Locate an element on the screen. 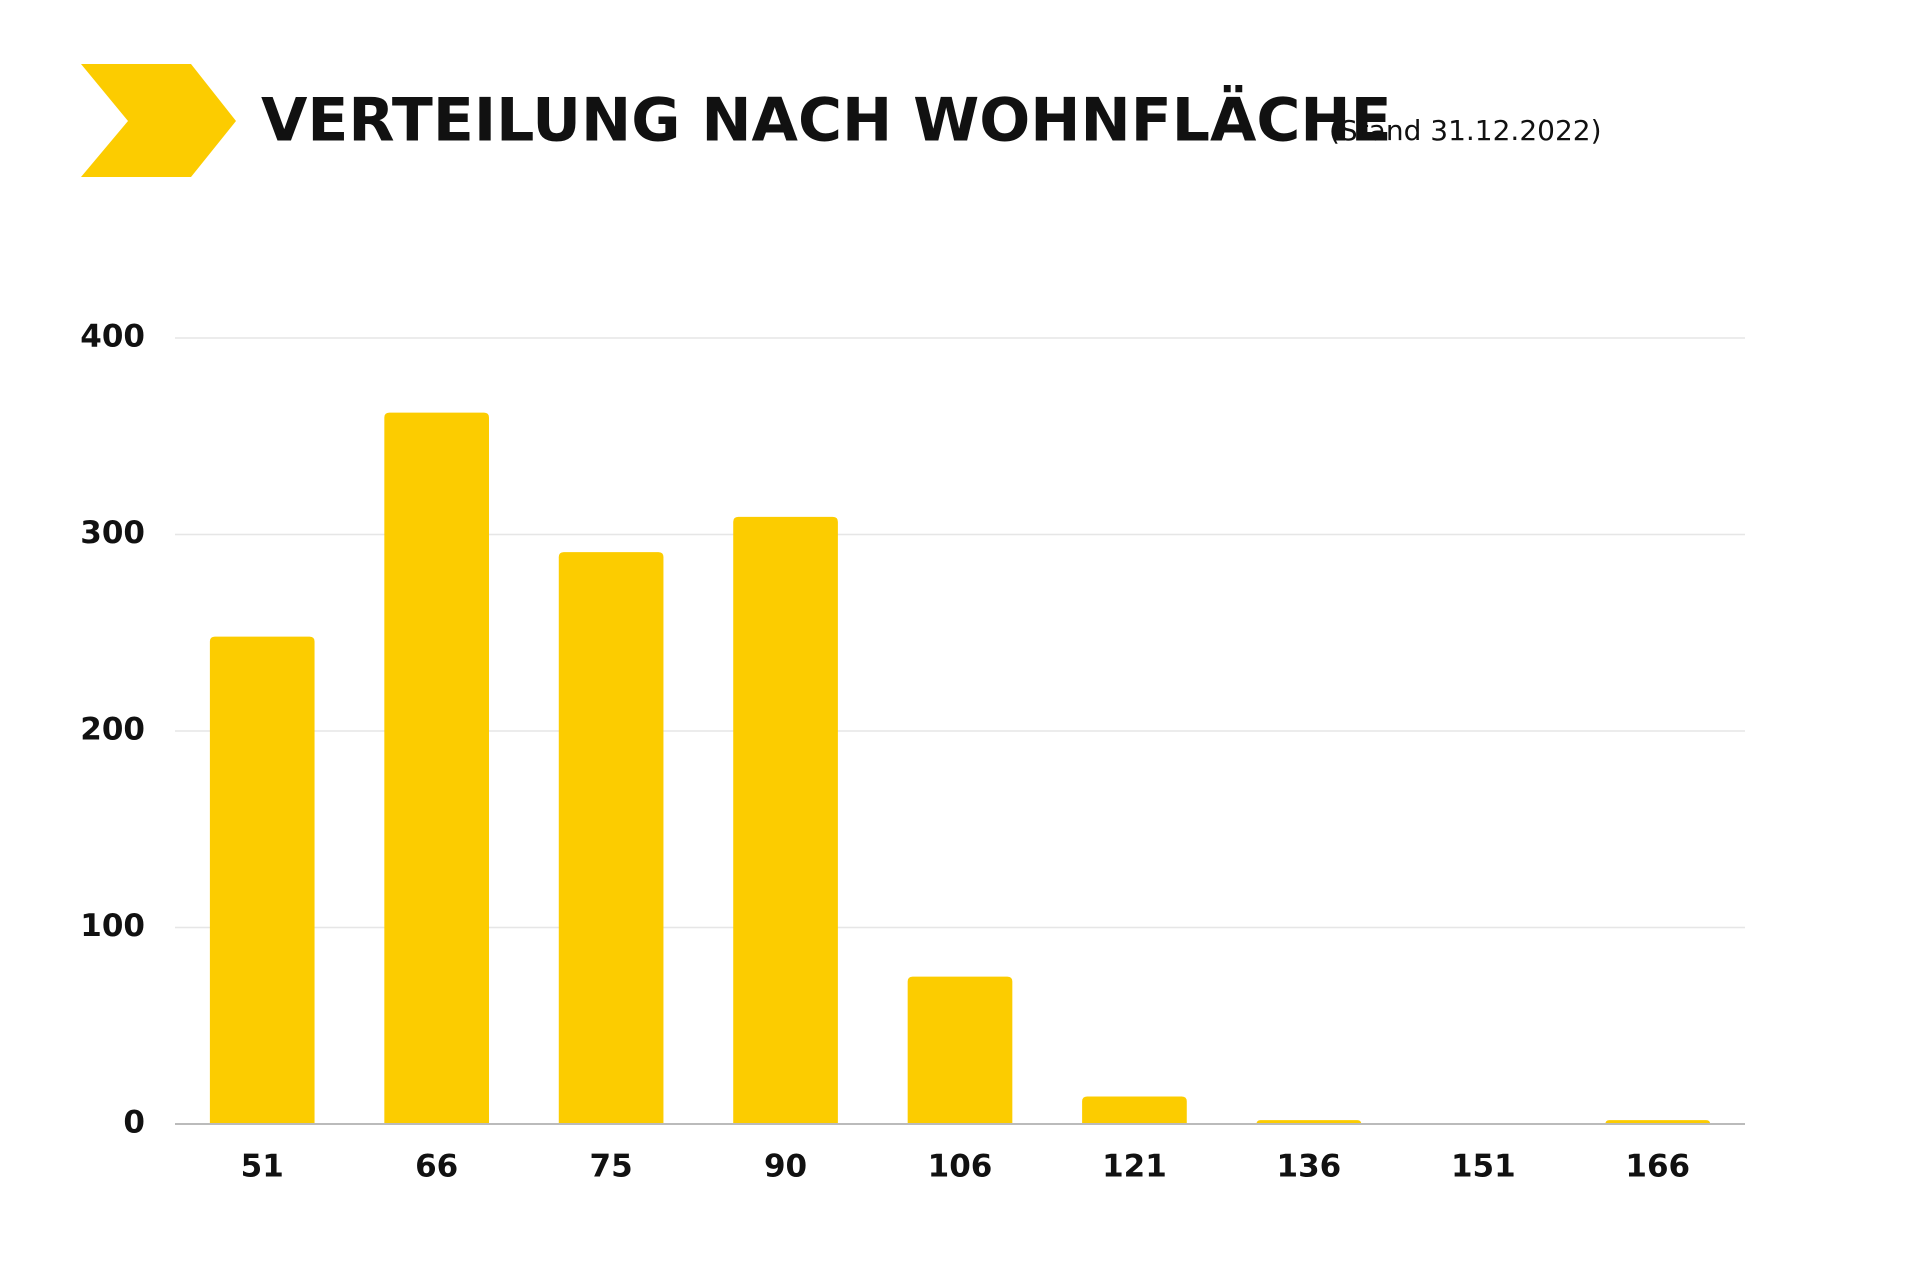  x-tick-label: 90 is located at coordinates (785, 1167).